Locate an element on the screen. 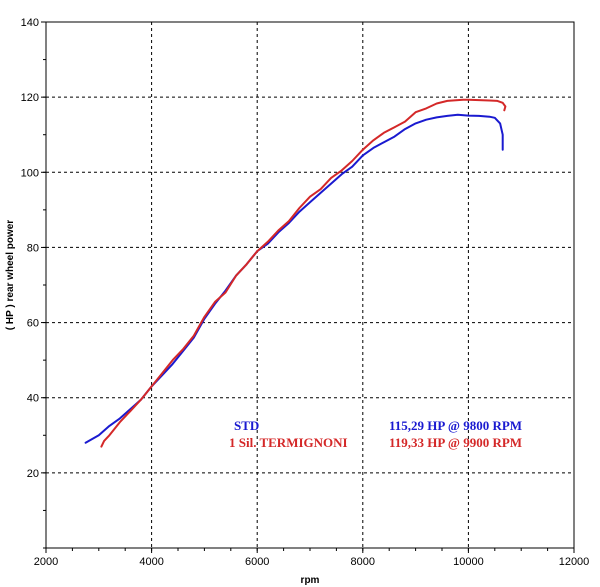 This screenshot has height=587, width=600. y-tick-label: 100 is located at coordinates (30, 173).